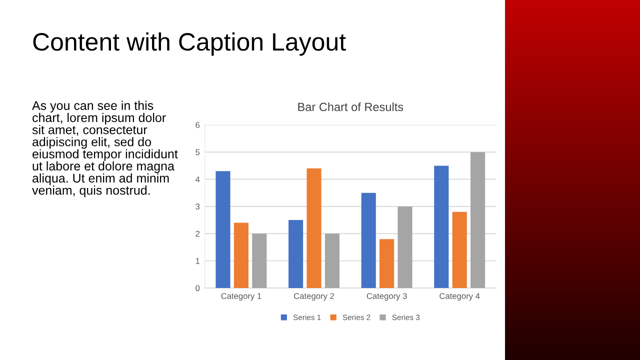  Describe the element at coordinates (241, 297) in the screenshot. I see `x-tick-label: Category 1` at that location.